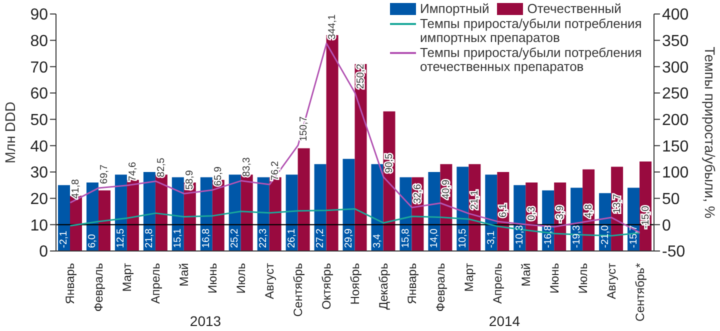 The width and height of the screenshot is (720, 331). What do you see at coordinates (43, 252) in the screenshot?
I see `y-tick-label: 0` at bounding box center [43, 252].